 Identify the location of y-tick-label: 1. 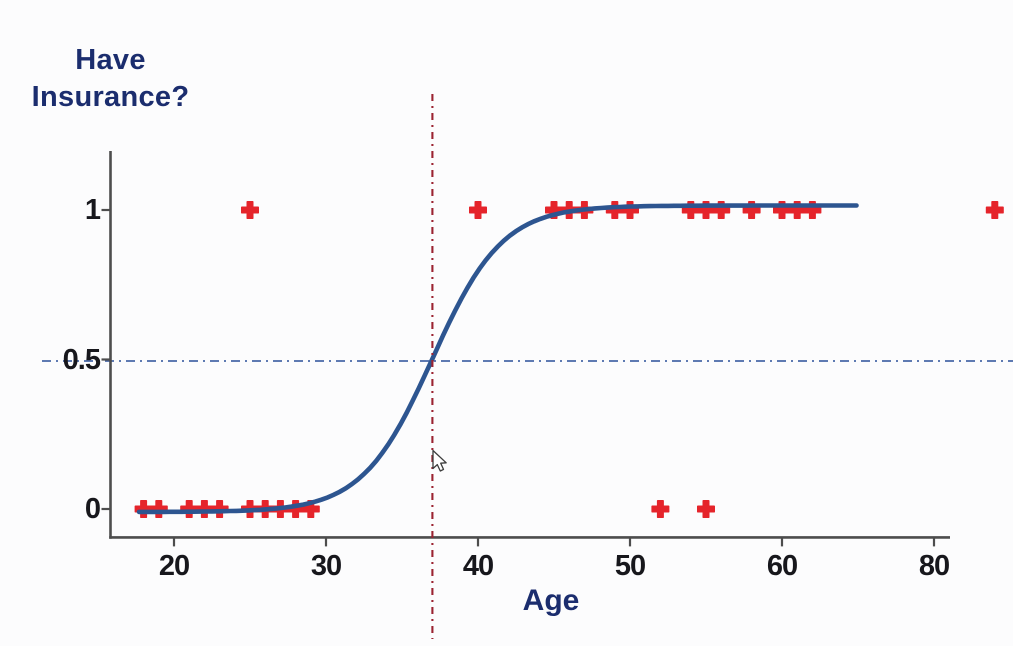
(92, 210).